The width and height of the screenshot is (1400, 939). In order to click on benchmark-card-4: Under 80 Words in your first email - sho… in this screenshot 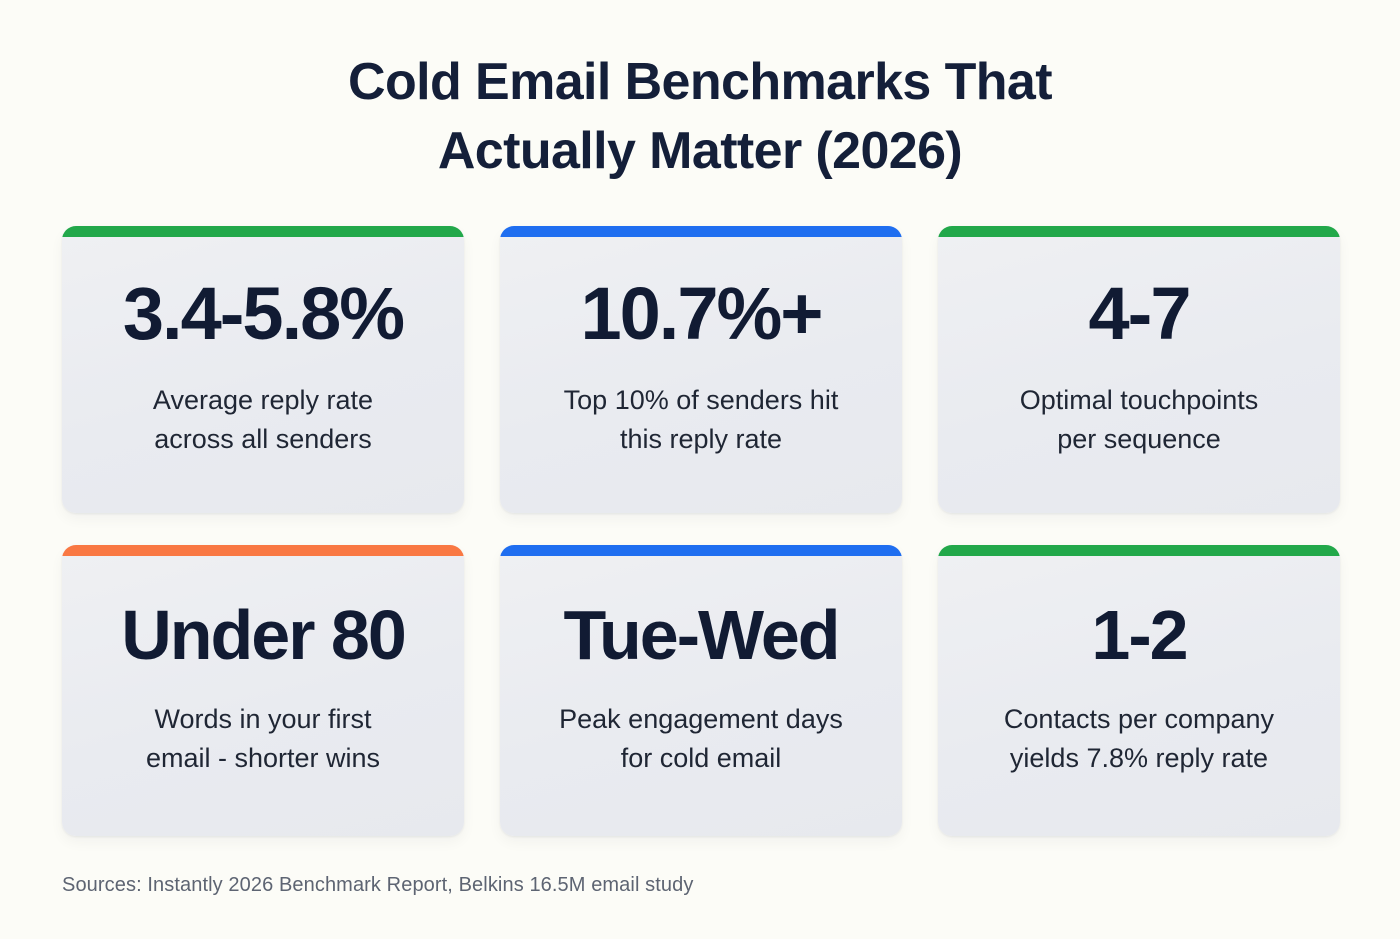, I will do `click(263, 690)`.